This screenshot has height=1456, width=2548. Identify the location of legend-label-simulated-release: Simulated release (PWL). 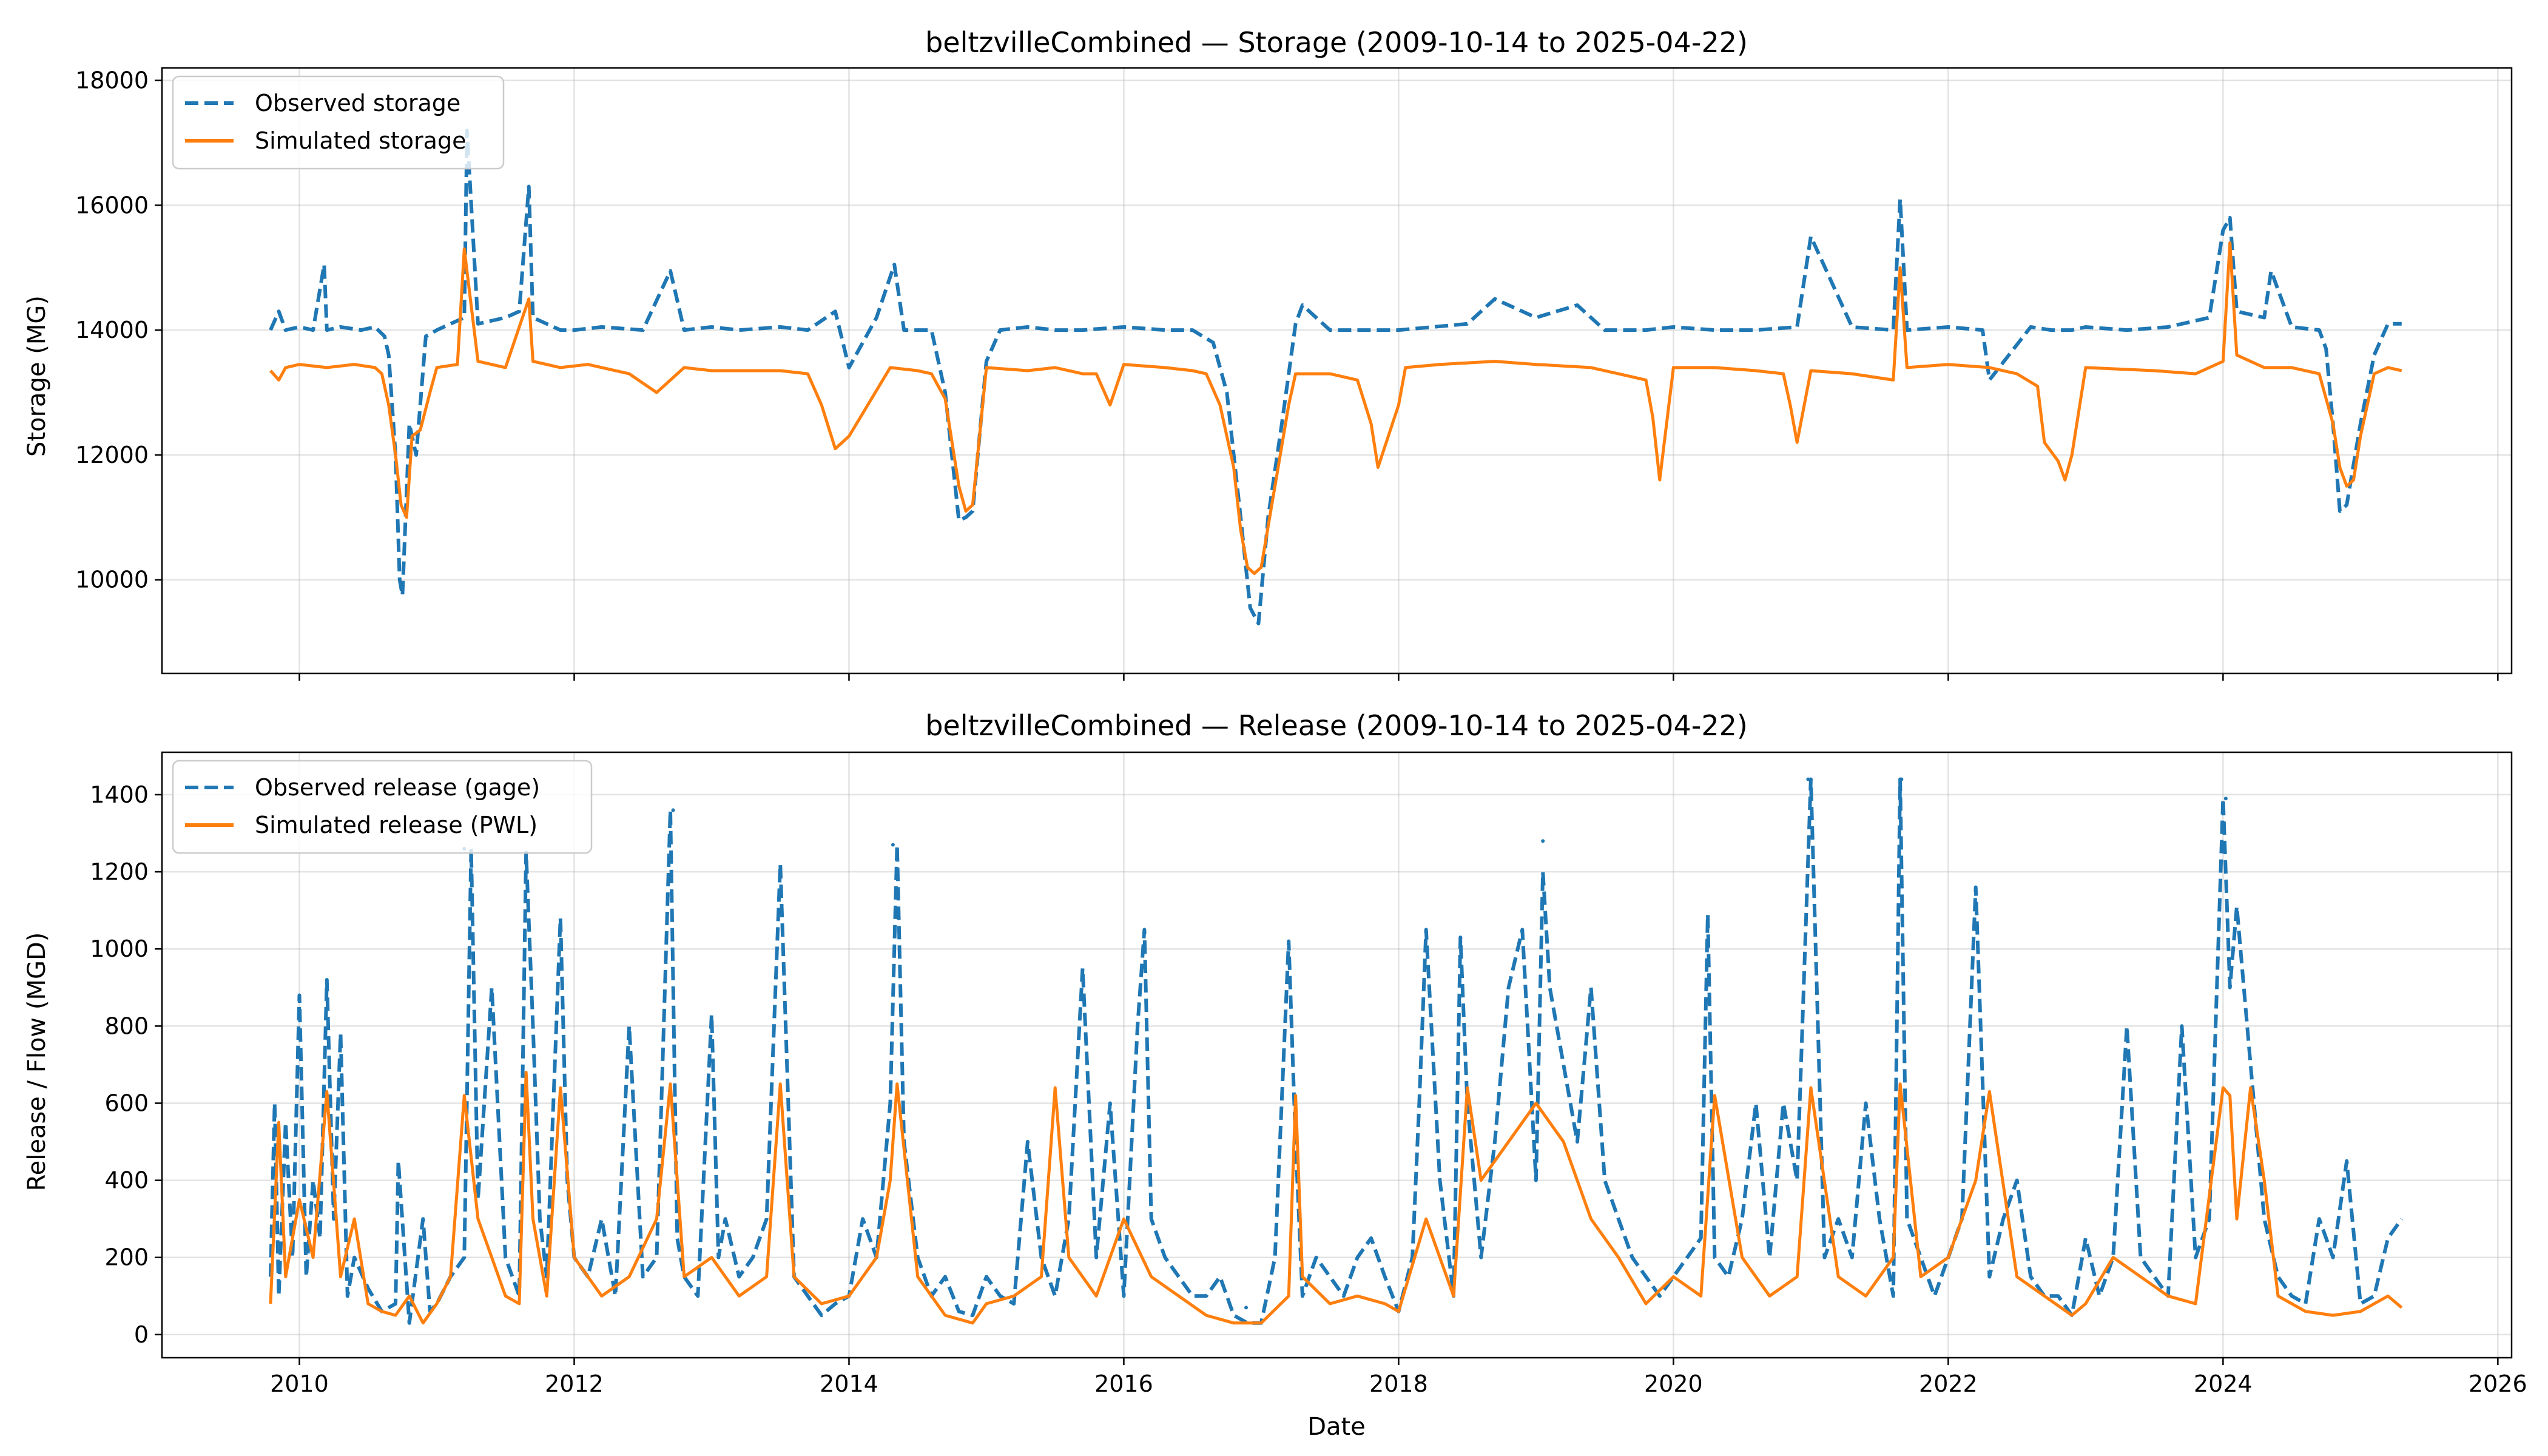
(396, 825).